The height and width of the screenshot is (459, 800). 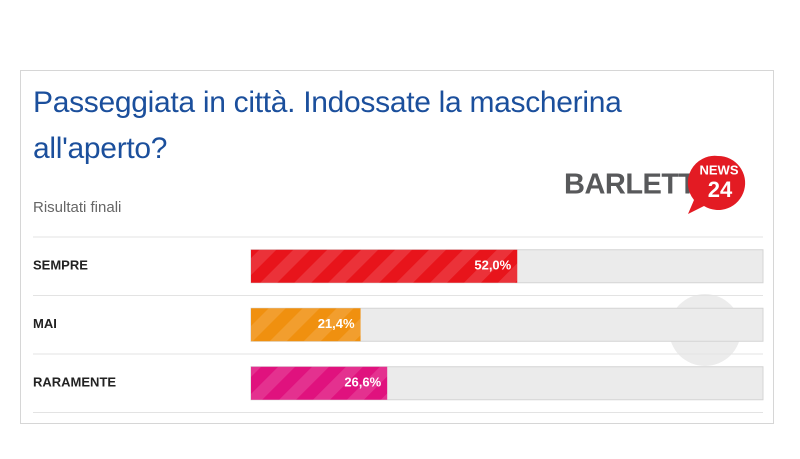 What do you see at coordinates (77, 207) in the screenshot?
I see `chart-subtitle: Risultati finali` at bounding box center [77, 207].